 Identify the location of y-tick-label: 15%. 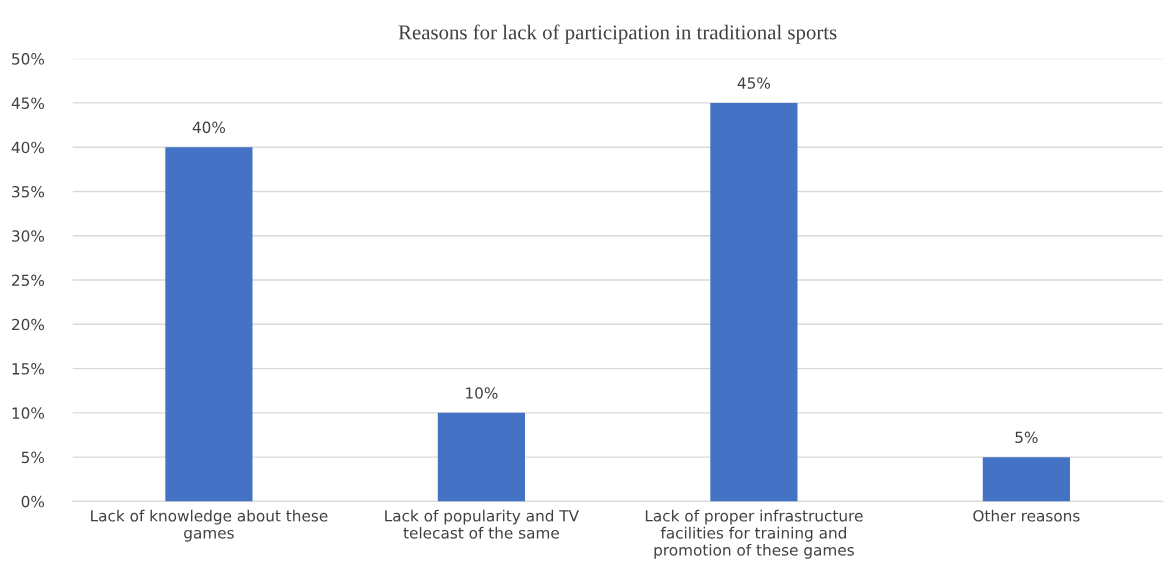
(28, 369).